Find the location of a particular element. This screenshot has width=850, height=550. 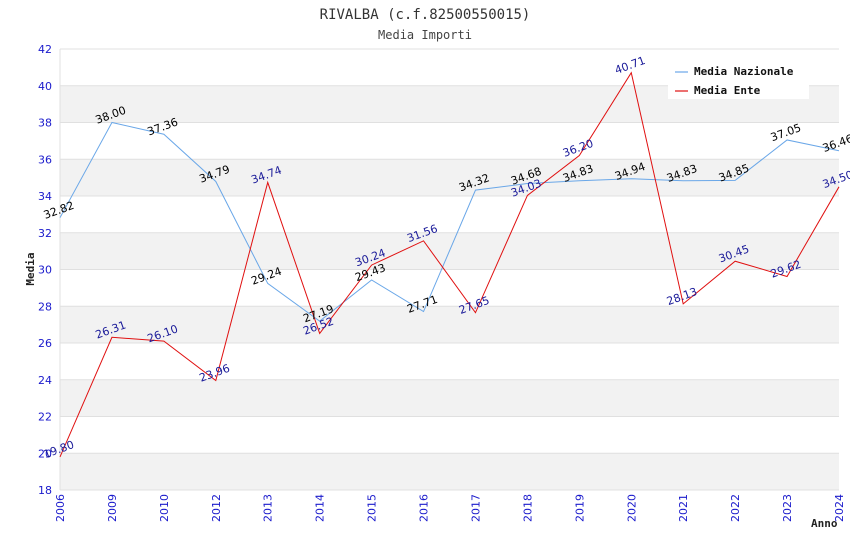

y-tick-label: 30 is located at coordinates (45, 270).